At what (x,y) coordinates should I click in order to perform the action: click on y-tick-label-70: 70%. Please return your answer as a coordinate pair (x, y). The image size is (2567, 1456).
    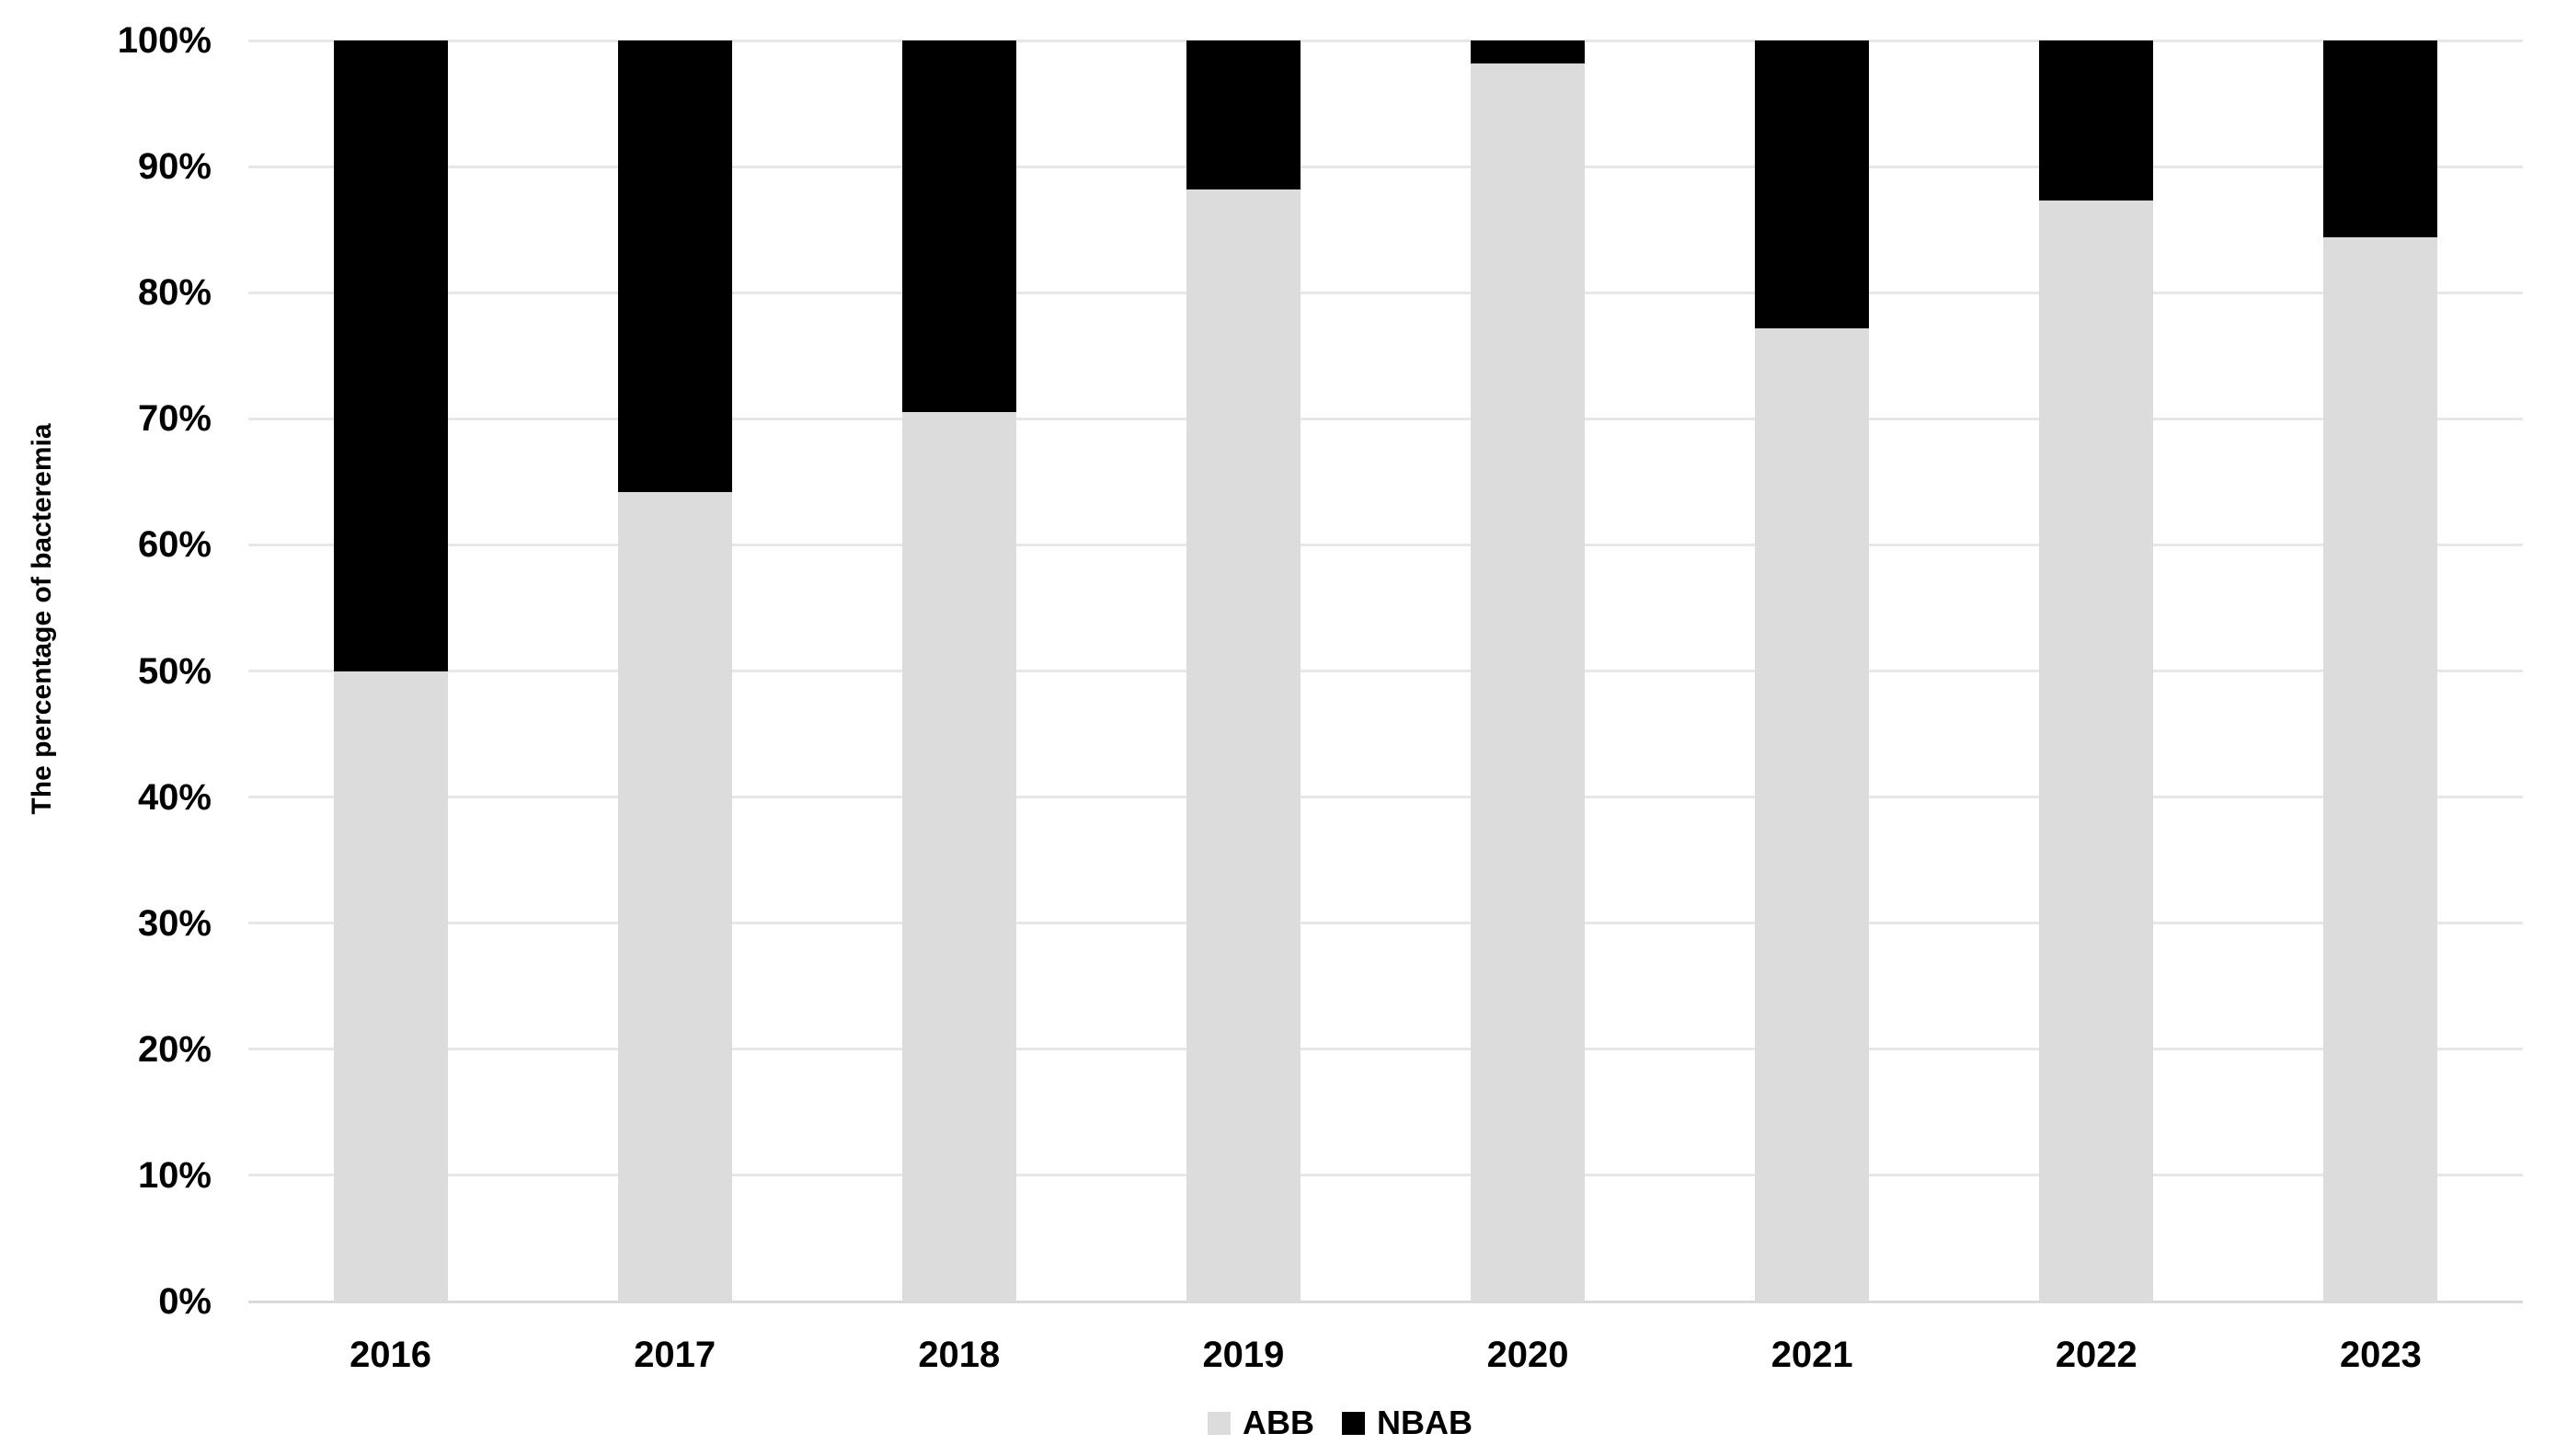
    Looking at the image, I should click on (174, 419).